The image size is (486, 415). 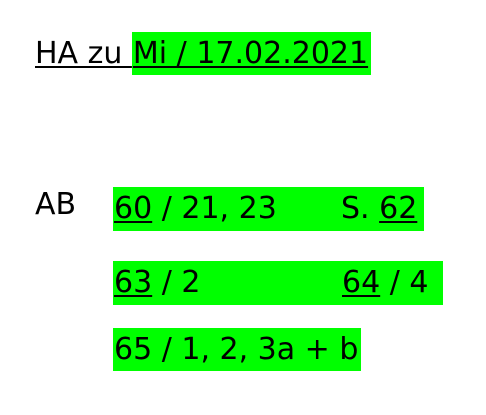 I want to click on page-number: 63, so click(x=133, y=282).